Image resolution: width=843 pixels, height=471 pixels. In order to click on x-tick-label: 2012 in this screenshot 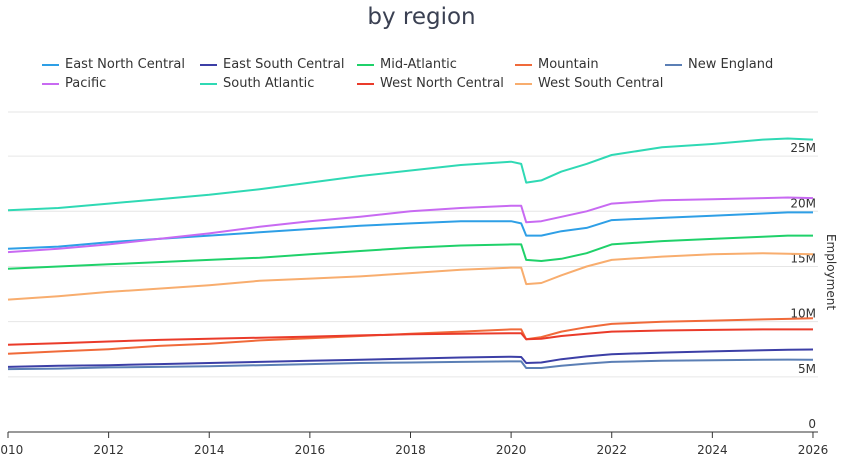, I will do `click(108, 450)`.